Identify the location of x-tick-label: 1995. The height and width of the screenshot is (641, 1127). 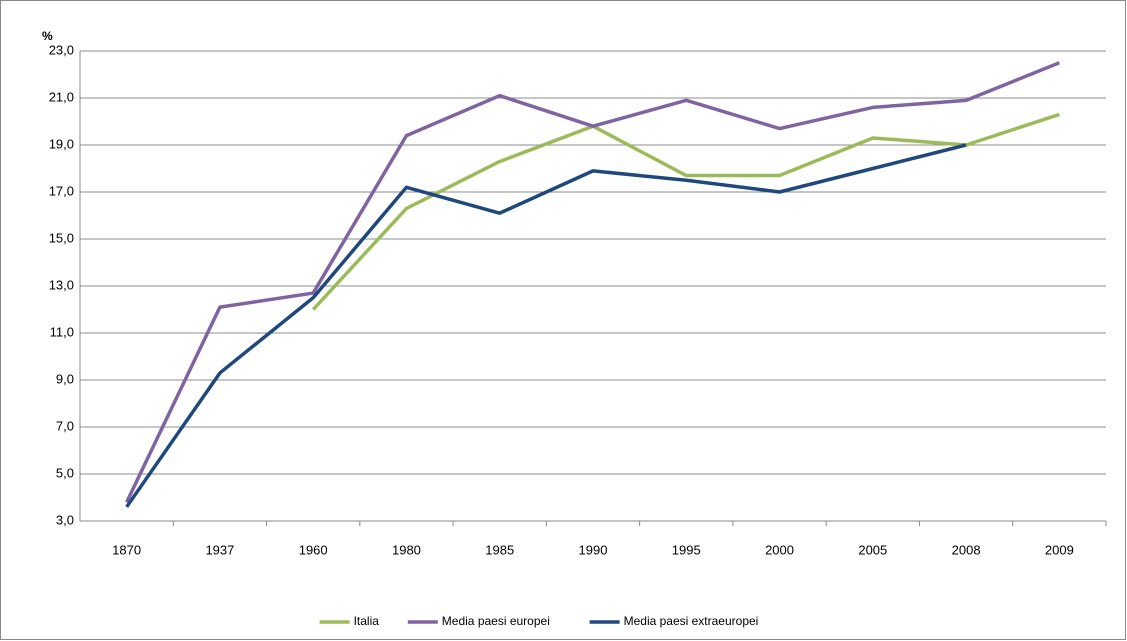
(686, 549).